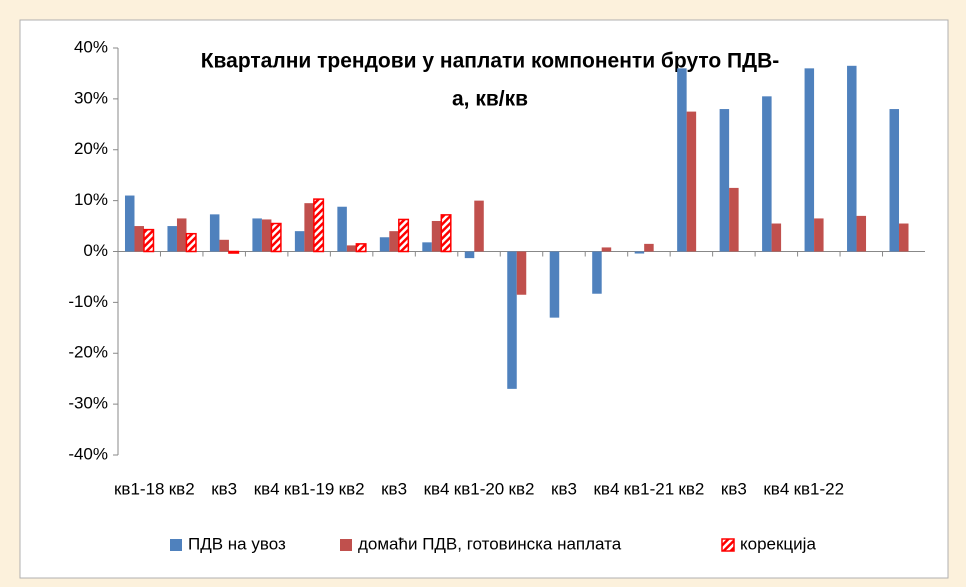  Describe the element at coordinates (91, 148) in the screenshot. I see `y-tick-label: 20%` at that location.